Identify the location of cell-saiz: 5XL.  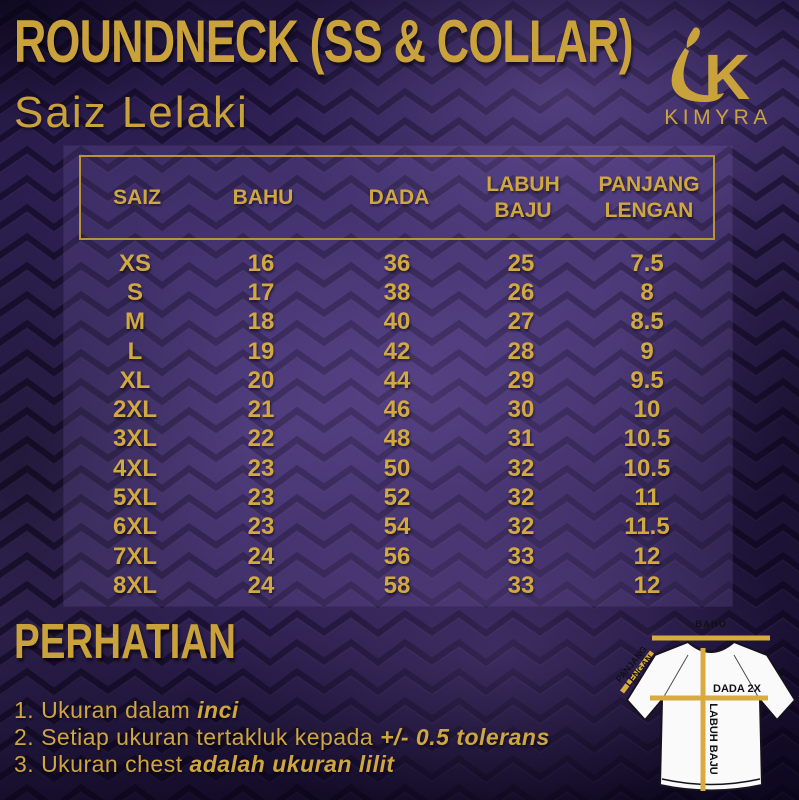
(134, 498).